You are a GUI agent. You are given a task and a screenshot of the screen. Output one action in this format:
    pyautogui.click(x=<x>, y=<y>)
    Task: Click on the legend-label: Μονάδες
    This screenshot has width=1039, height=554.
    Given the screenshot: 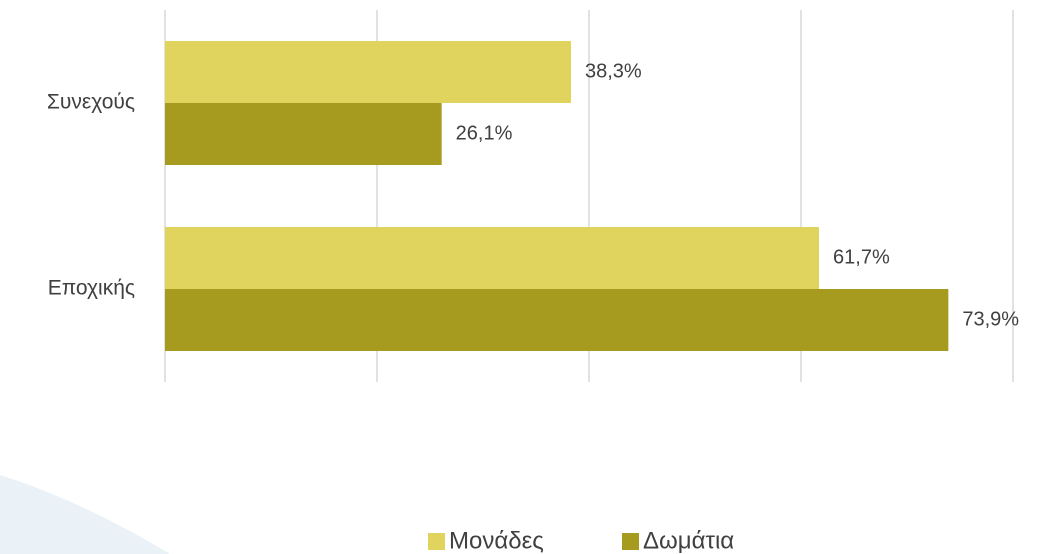 What is the action you would take?
    pyautogui.click(x=496, y=540)
    